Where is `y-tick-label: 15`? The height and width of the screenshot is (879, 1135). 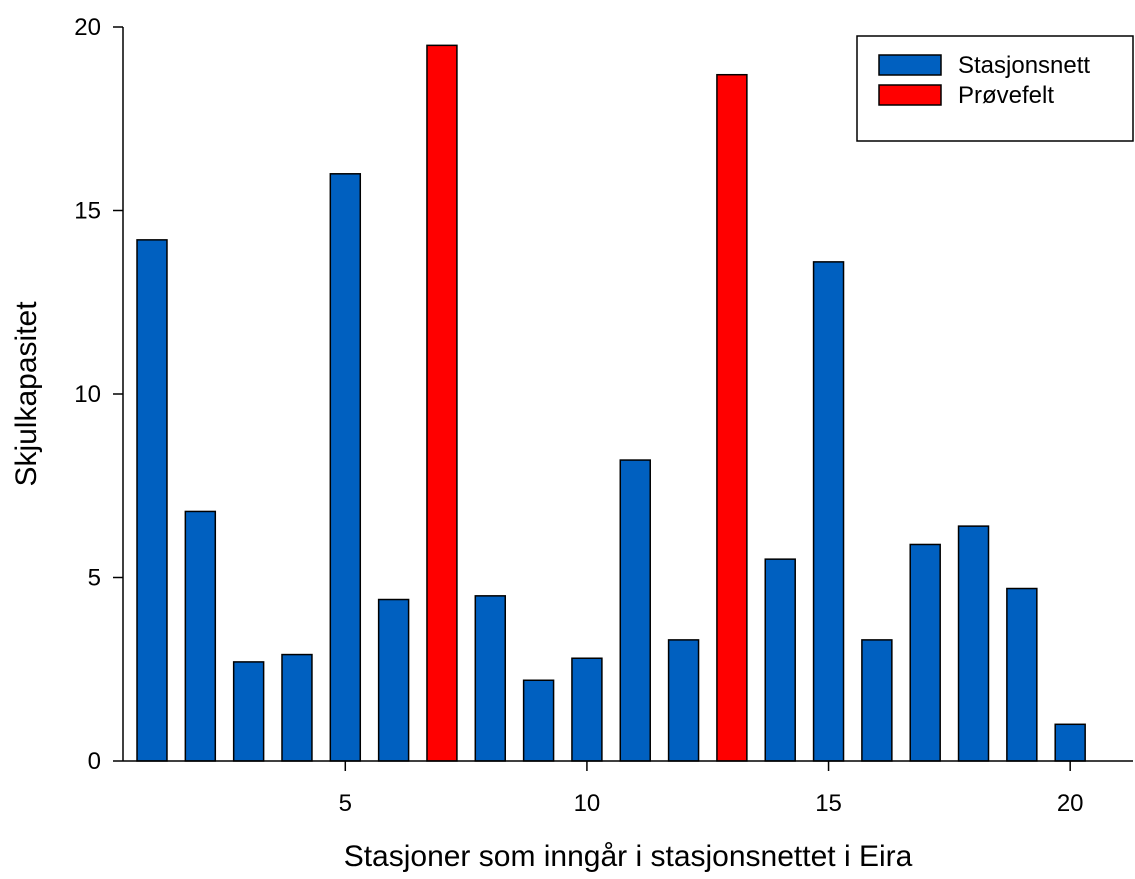 y-tick-label: 15 is located at coordinates (87, 211).